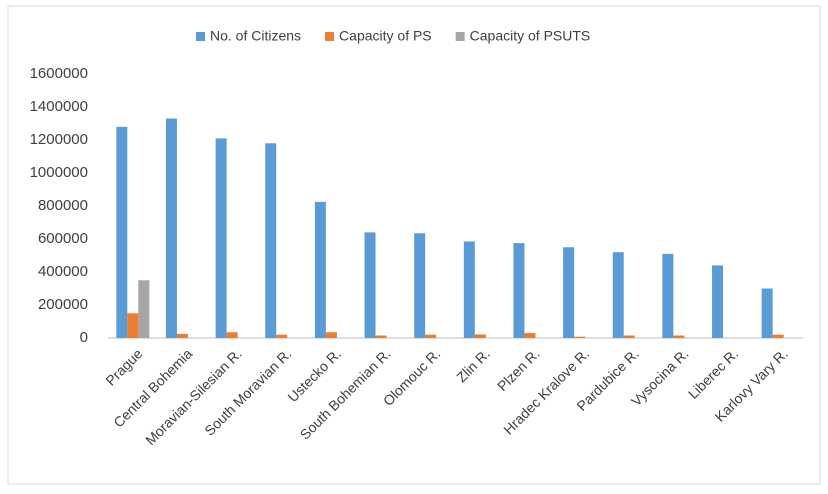 The image size is (828, 494). Describe the element at coordinates (255, 36) in the screenshot. I see `legend-label: No. of Citizens` at that location.